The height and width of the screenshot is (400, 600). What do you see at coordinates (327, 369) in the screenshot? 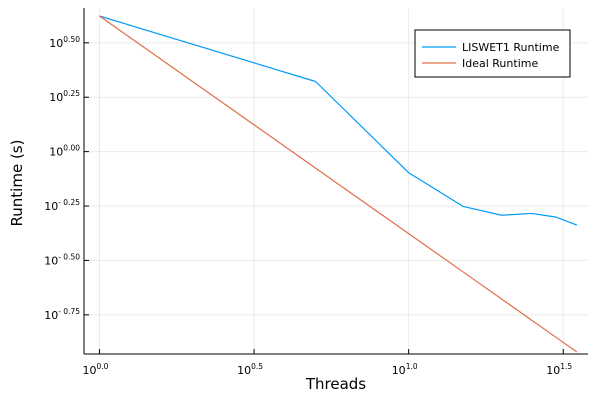
I see `x-tick-labels: 100.0 100.5 101.0 101.5` at bounding box center [327, 369].